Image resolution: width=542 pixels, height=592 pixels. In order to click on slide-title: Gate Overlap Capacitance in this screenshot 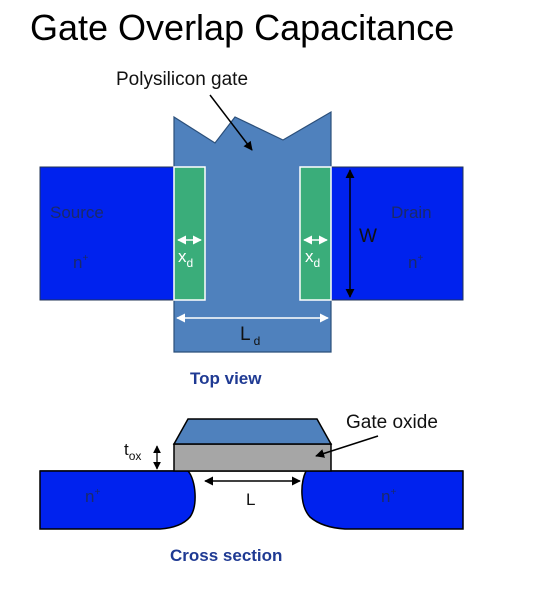, I will do `click(242, 27)`.